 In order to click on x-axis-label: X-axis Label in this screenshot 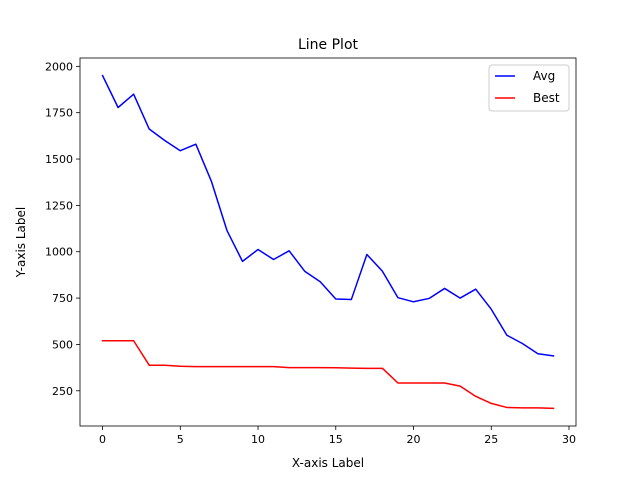, I will do `click(328, 463)`.